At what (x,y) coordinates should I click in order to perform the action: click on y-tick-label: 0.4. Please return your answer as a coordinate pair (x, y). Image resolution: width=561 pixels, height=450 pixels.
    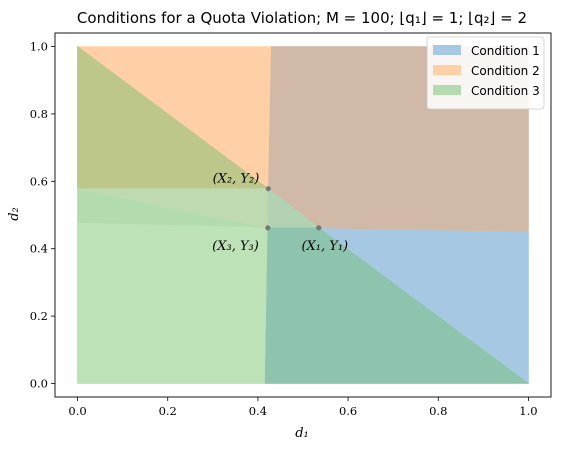
    Looking at the image, I should click on (39, 249).